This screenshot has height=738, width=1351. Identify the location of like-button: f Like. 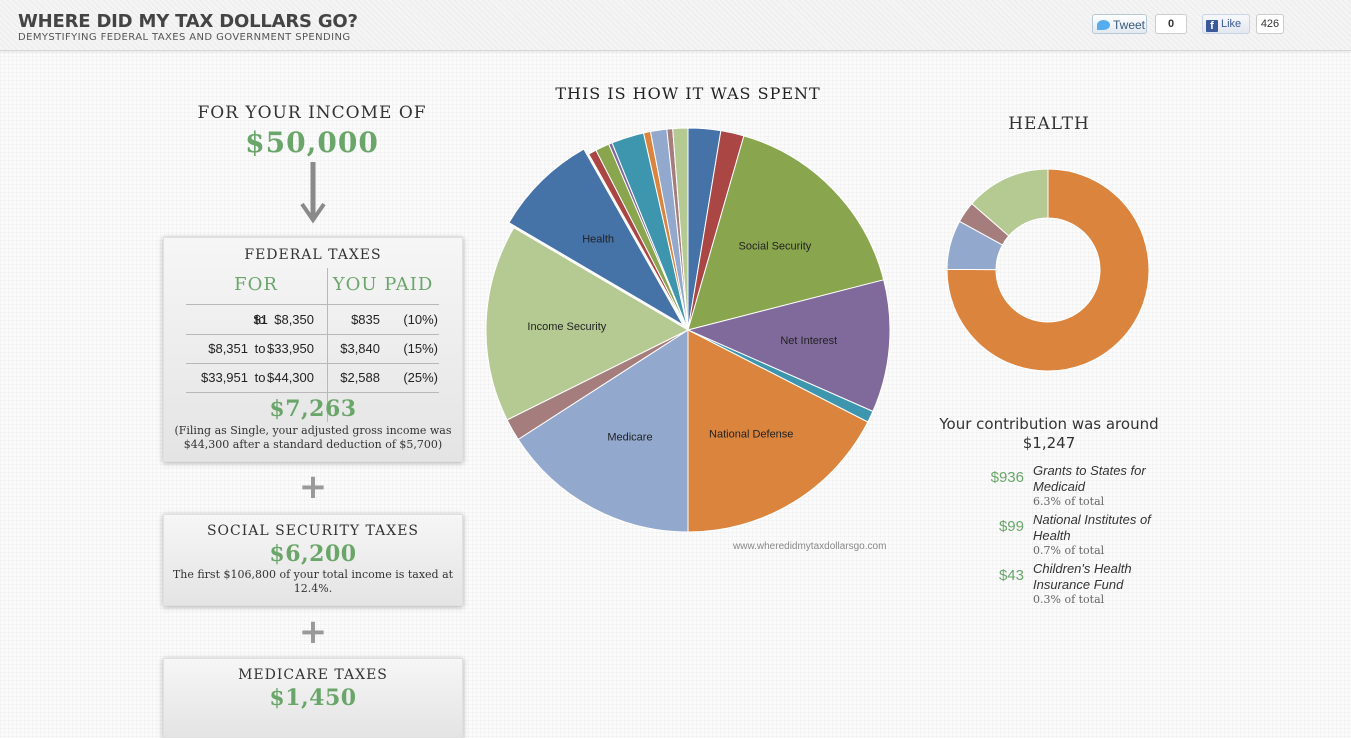
(1226, 24).